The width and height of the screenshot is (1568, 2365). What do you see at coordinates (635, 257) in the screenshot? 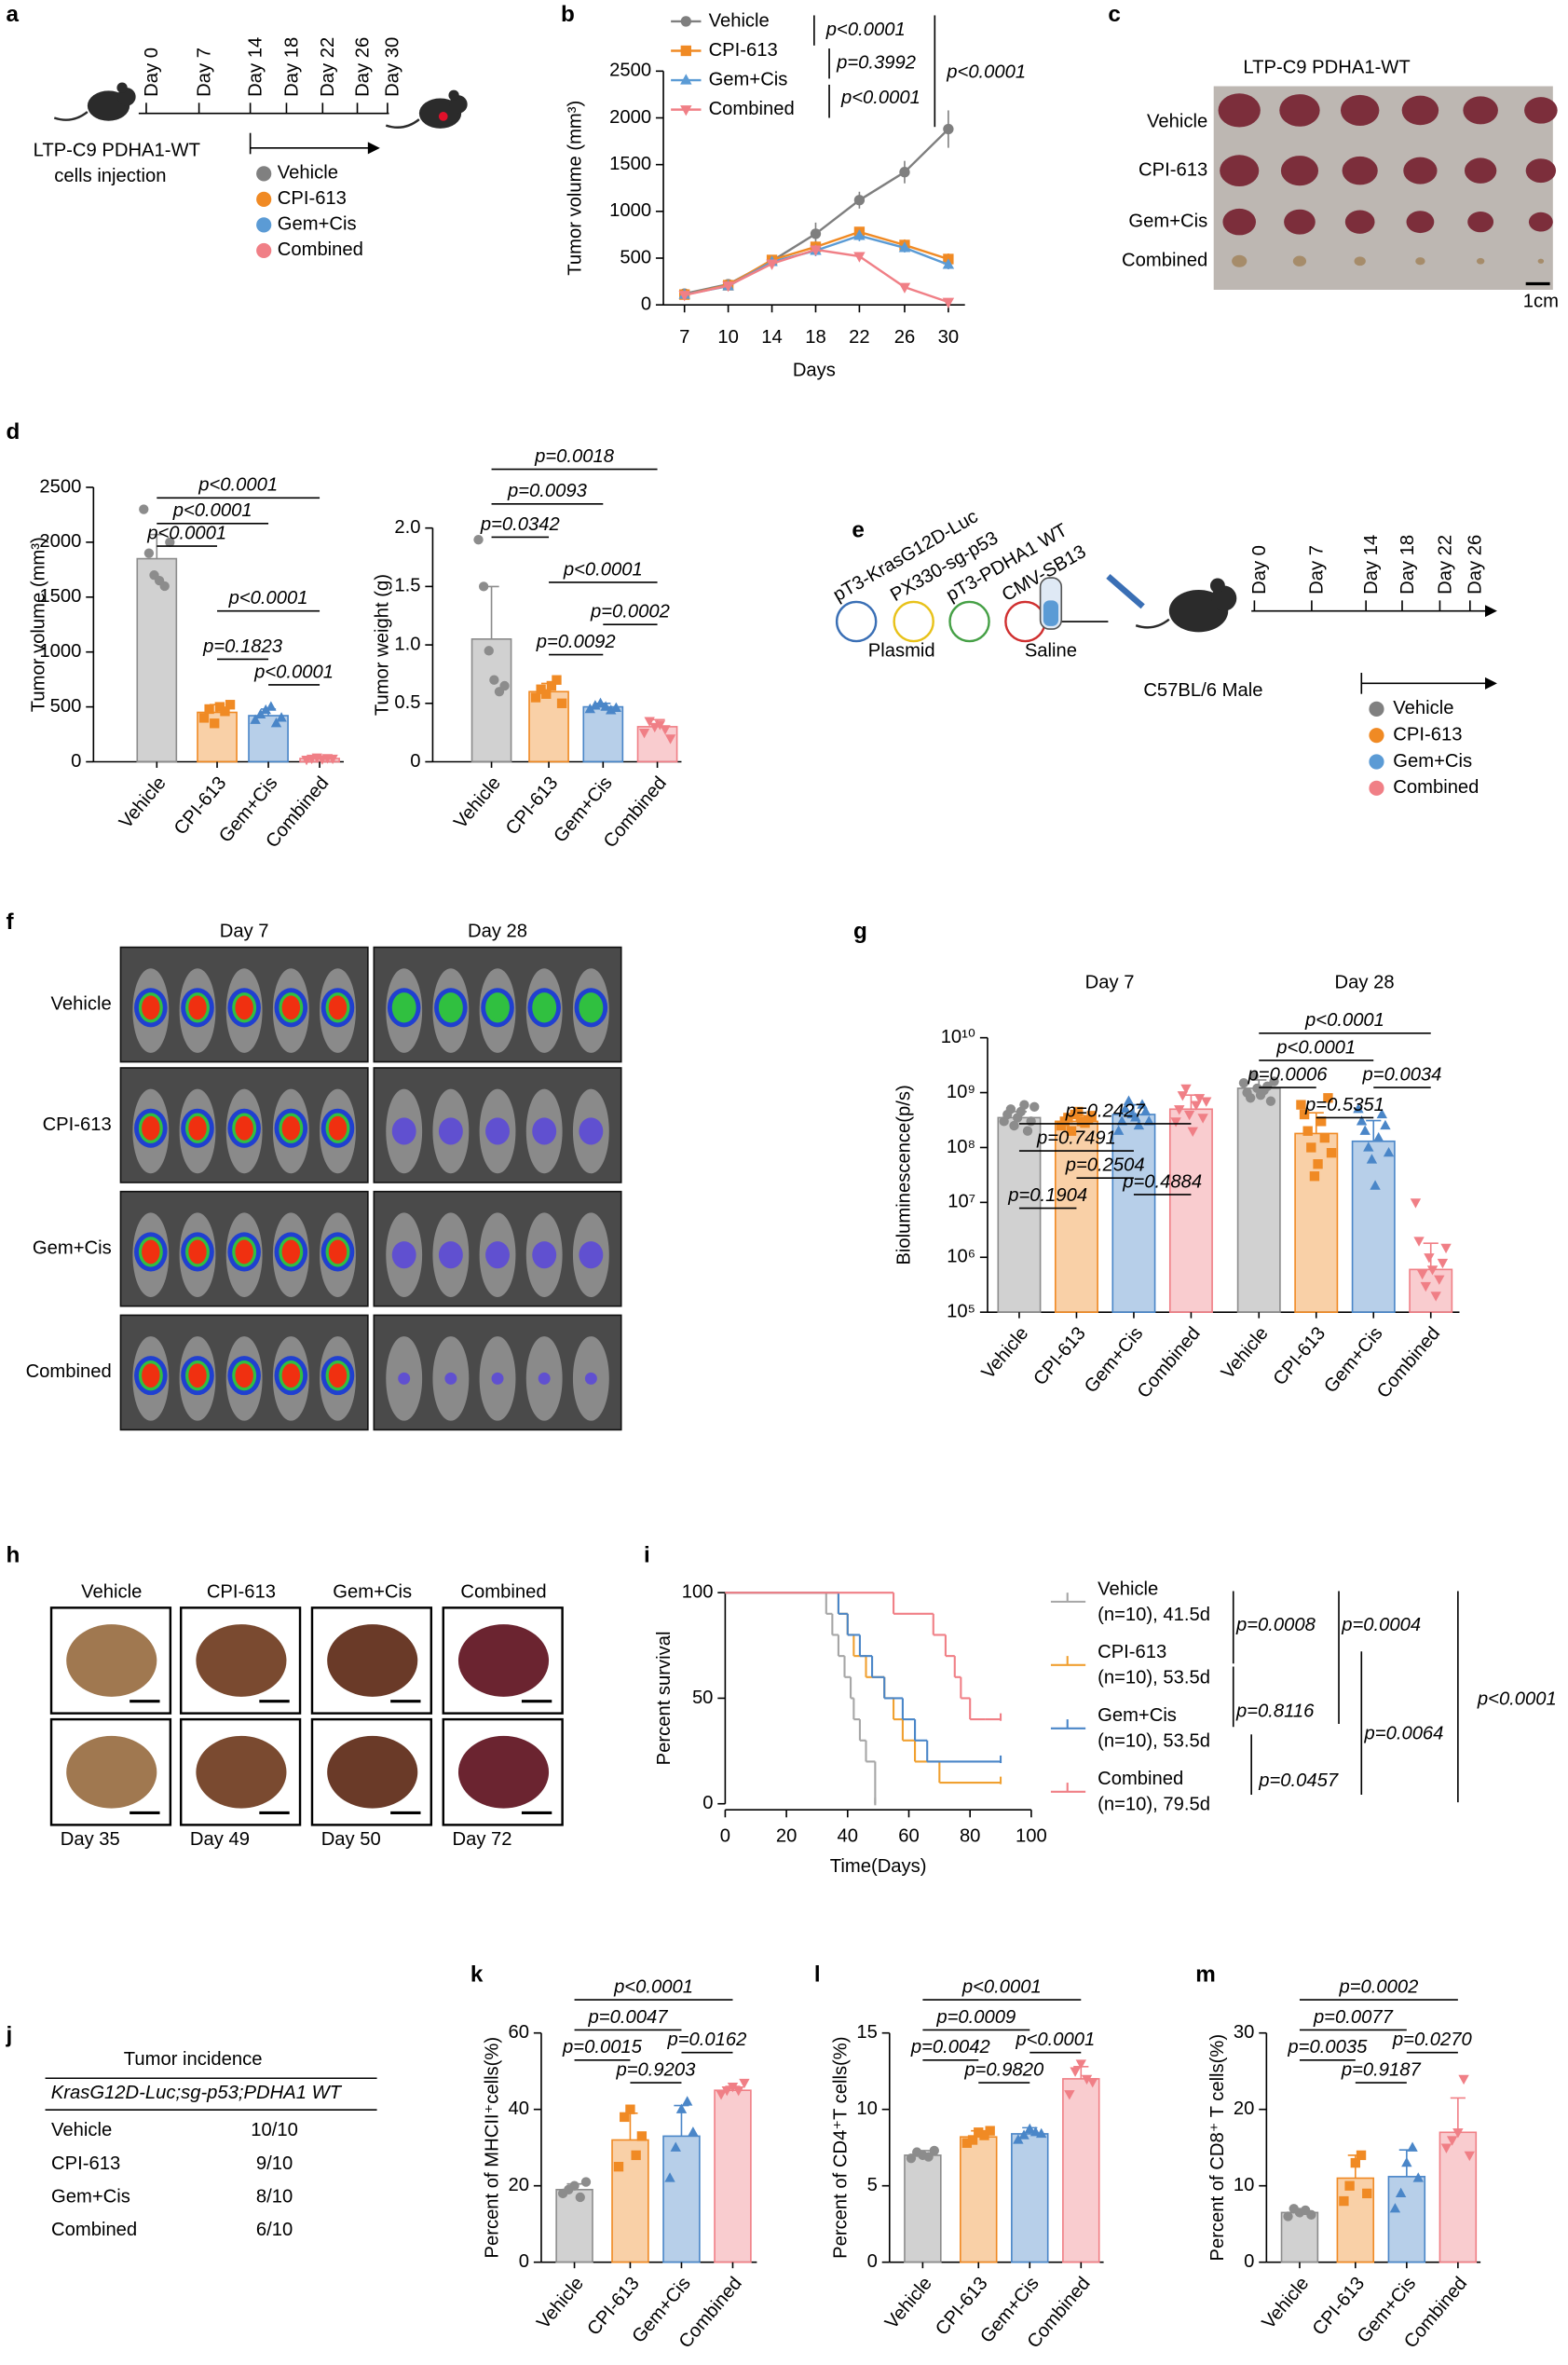
I see `y-tick-label: 500` at bounding box center [635, 257].